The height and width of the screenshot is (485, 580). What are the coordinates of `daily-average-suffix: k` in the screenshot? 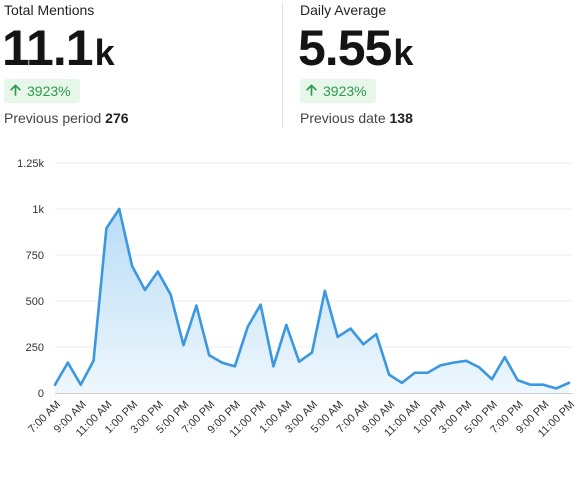 It's located at (403, 52).